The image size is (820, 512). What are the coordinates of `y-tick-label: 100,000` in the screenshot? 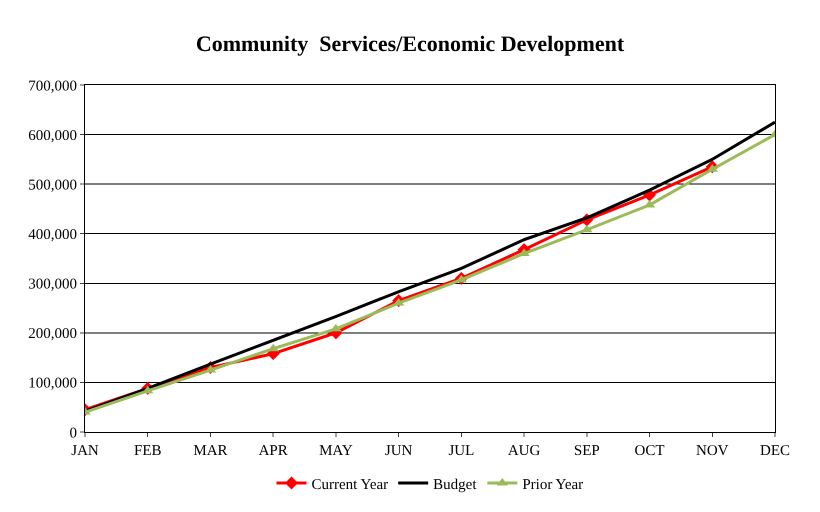 It's located at (52, 384).